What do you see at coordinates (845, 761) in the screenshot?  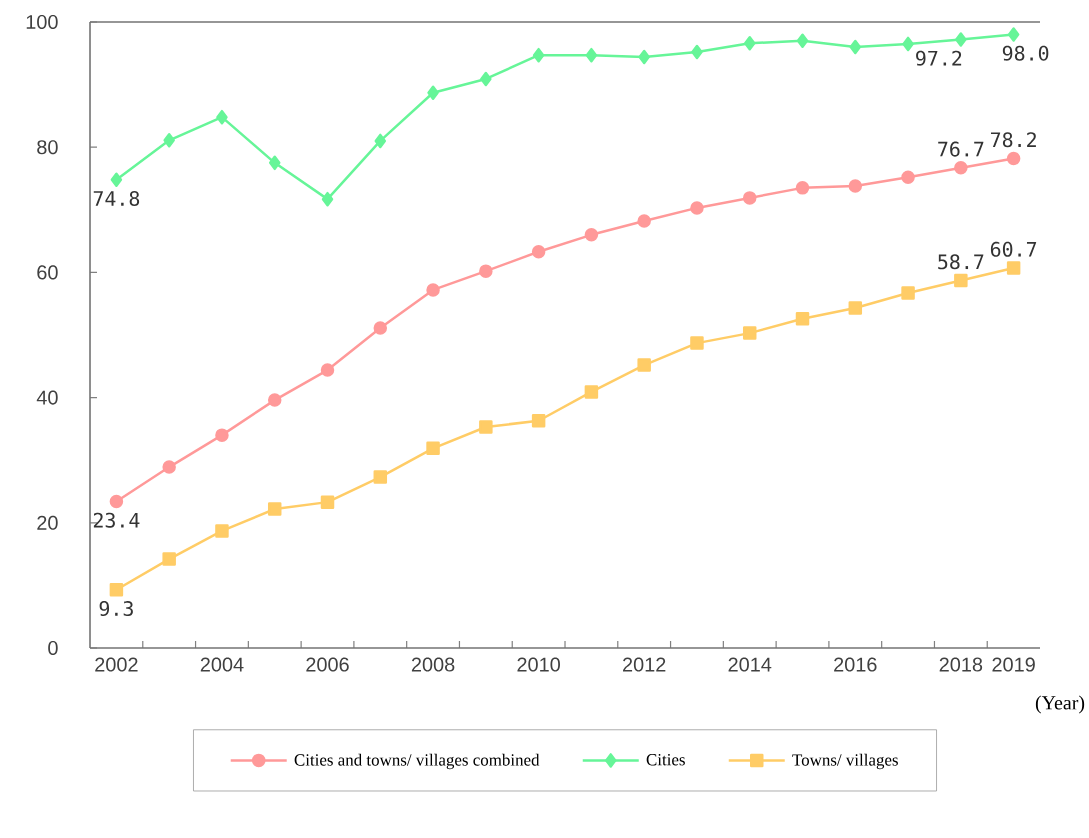 I see `legend-label: Towns/ villages` at bounding box center [845, 761].